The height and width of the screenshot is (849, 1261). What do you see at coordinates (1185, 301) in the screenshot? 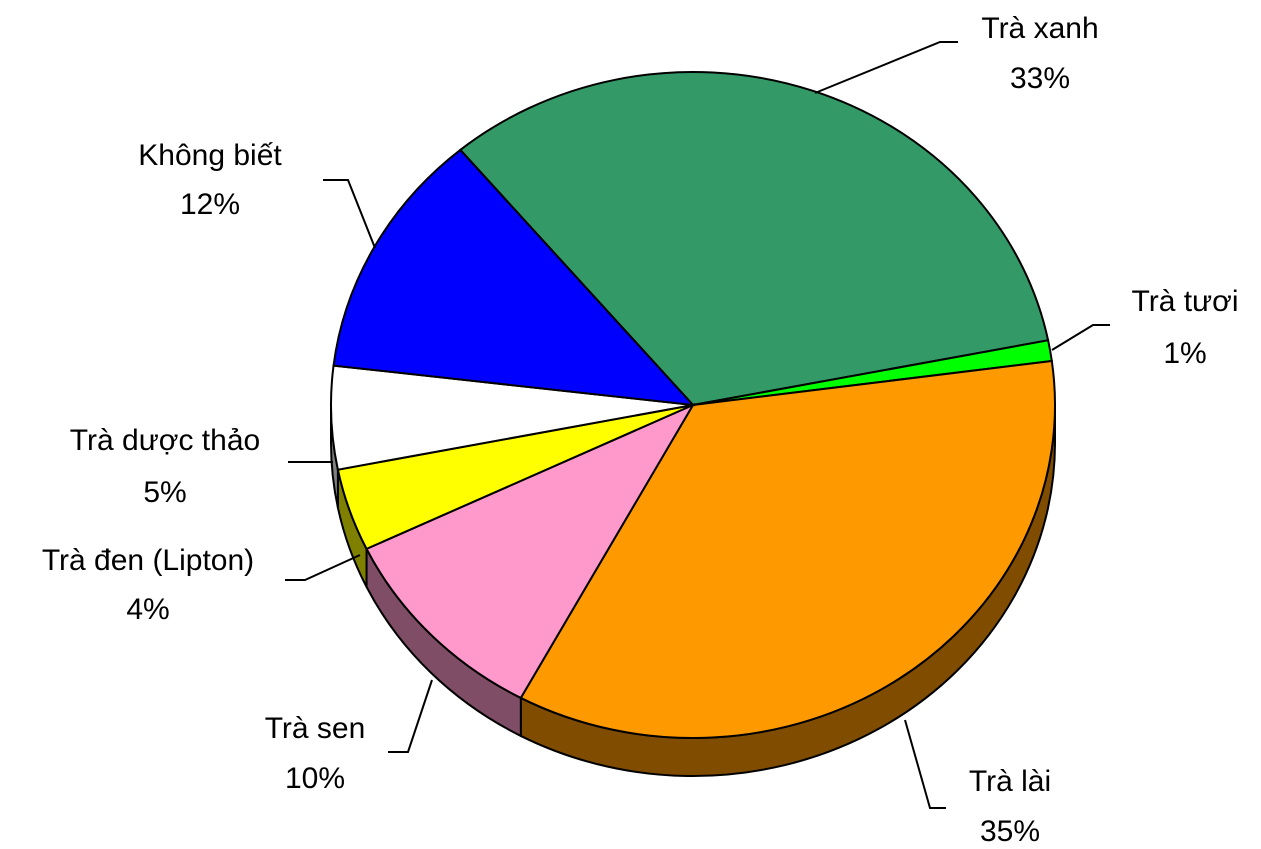
I see `slice-label: Trà tươi` at bounding box center [1185, 301].